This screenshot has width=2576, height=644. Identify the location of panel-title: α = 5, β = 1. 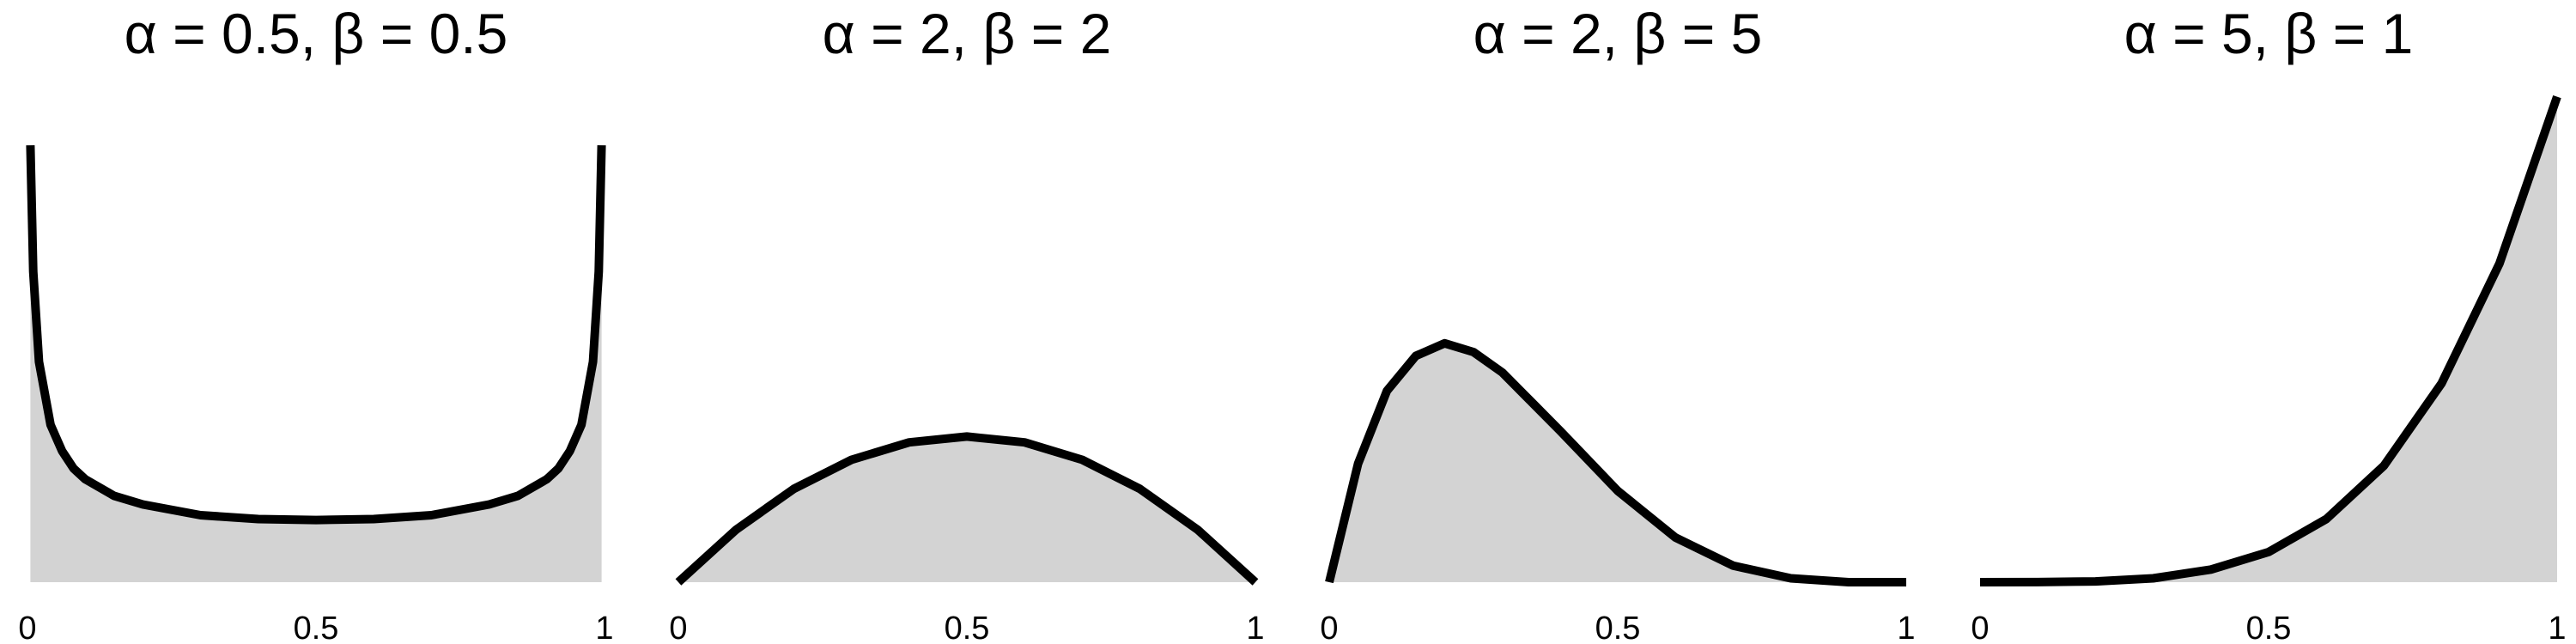
(2269, 33).